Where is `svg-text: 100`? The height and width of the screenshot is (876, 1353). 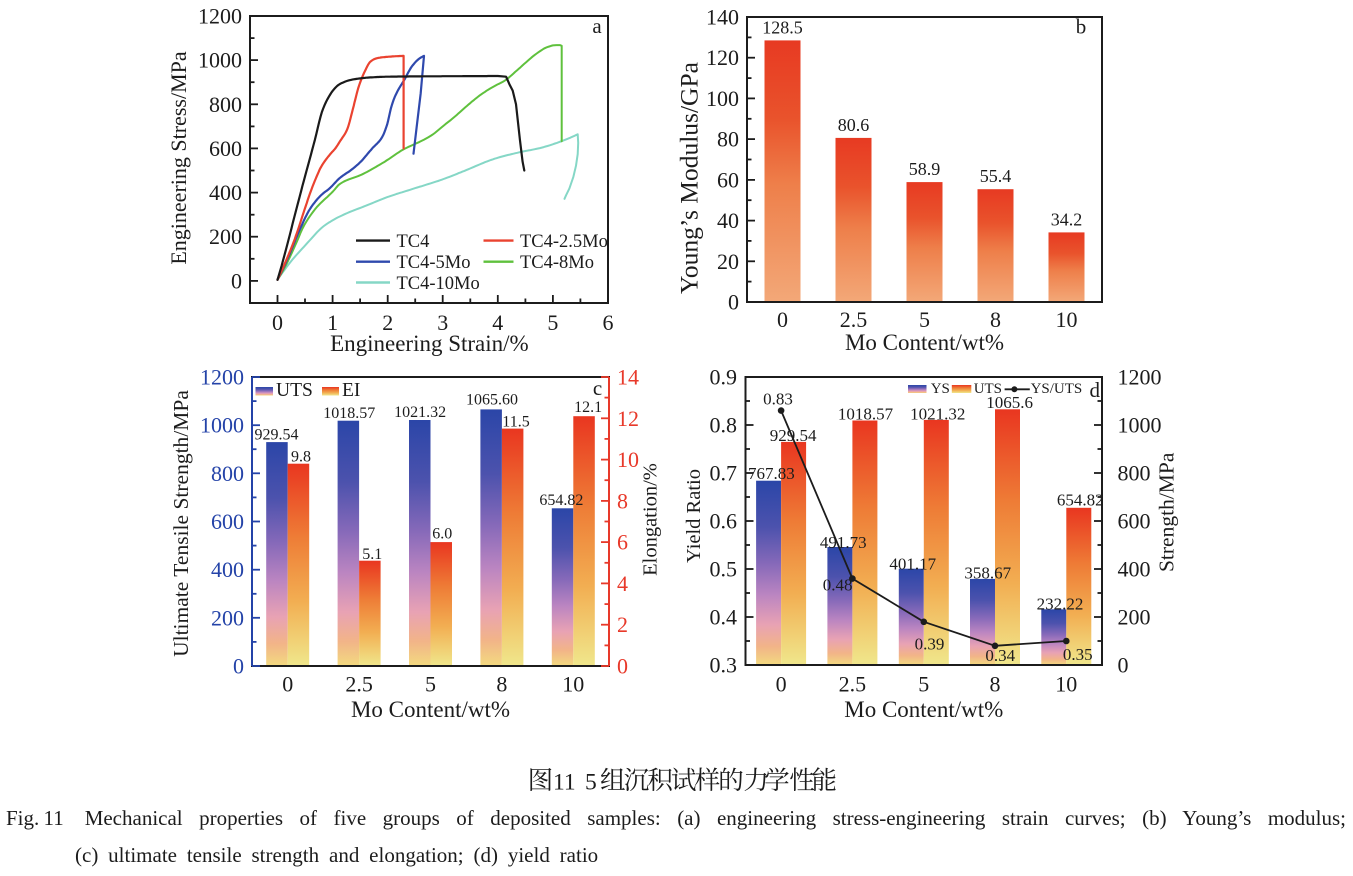
svg-text: 100 is located at coordinates (722, 98).